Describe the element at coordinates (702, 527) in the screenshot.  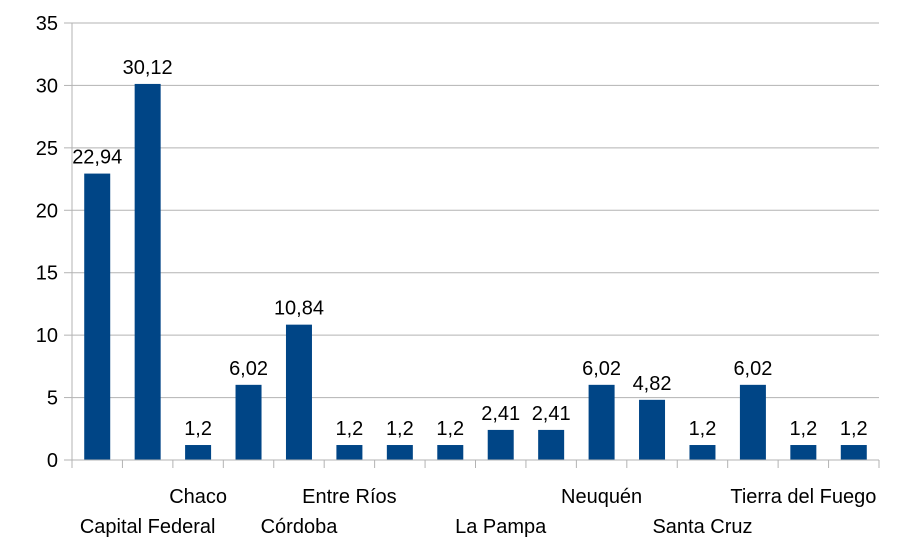
I see `category-label: Santa Cruz` at that location.